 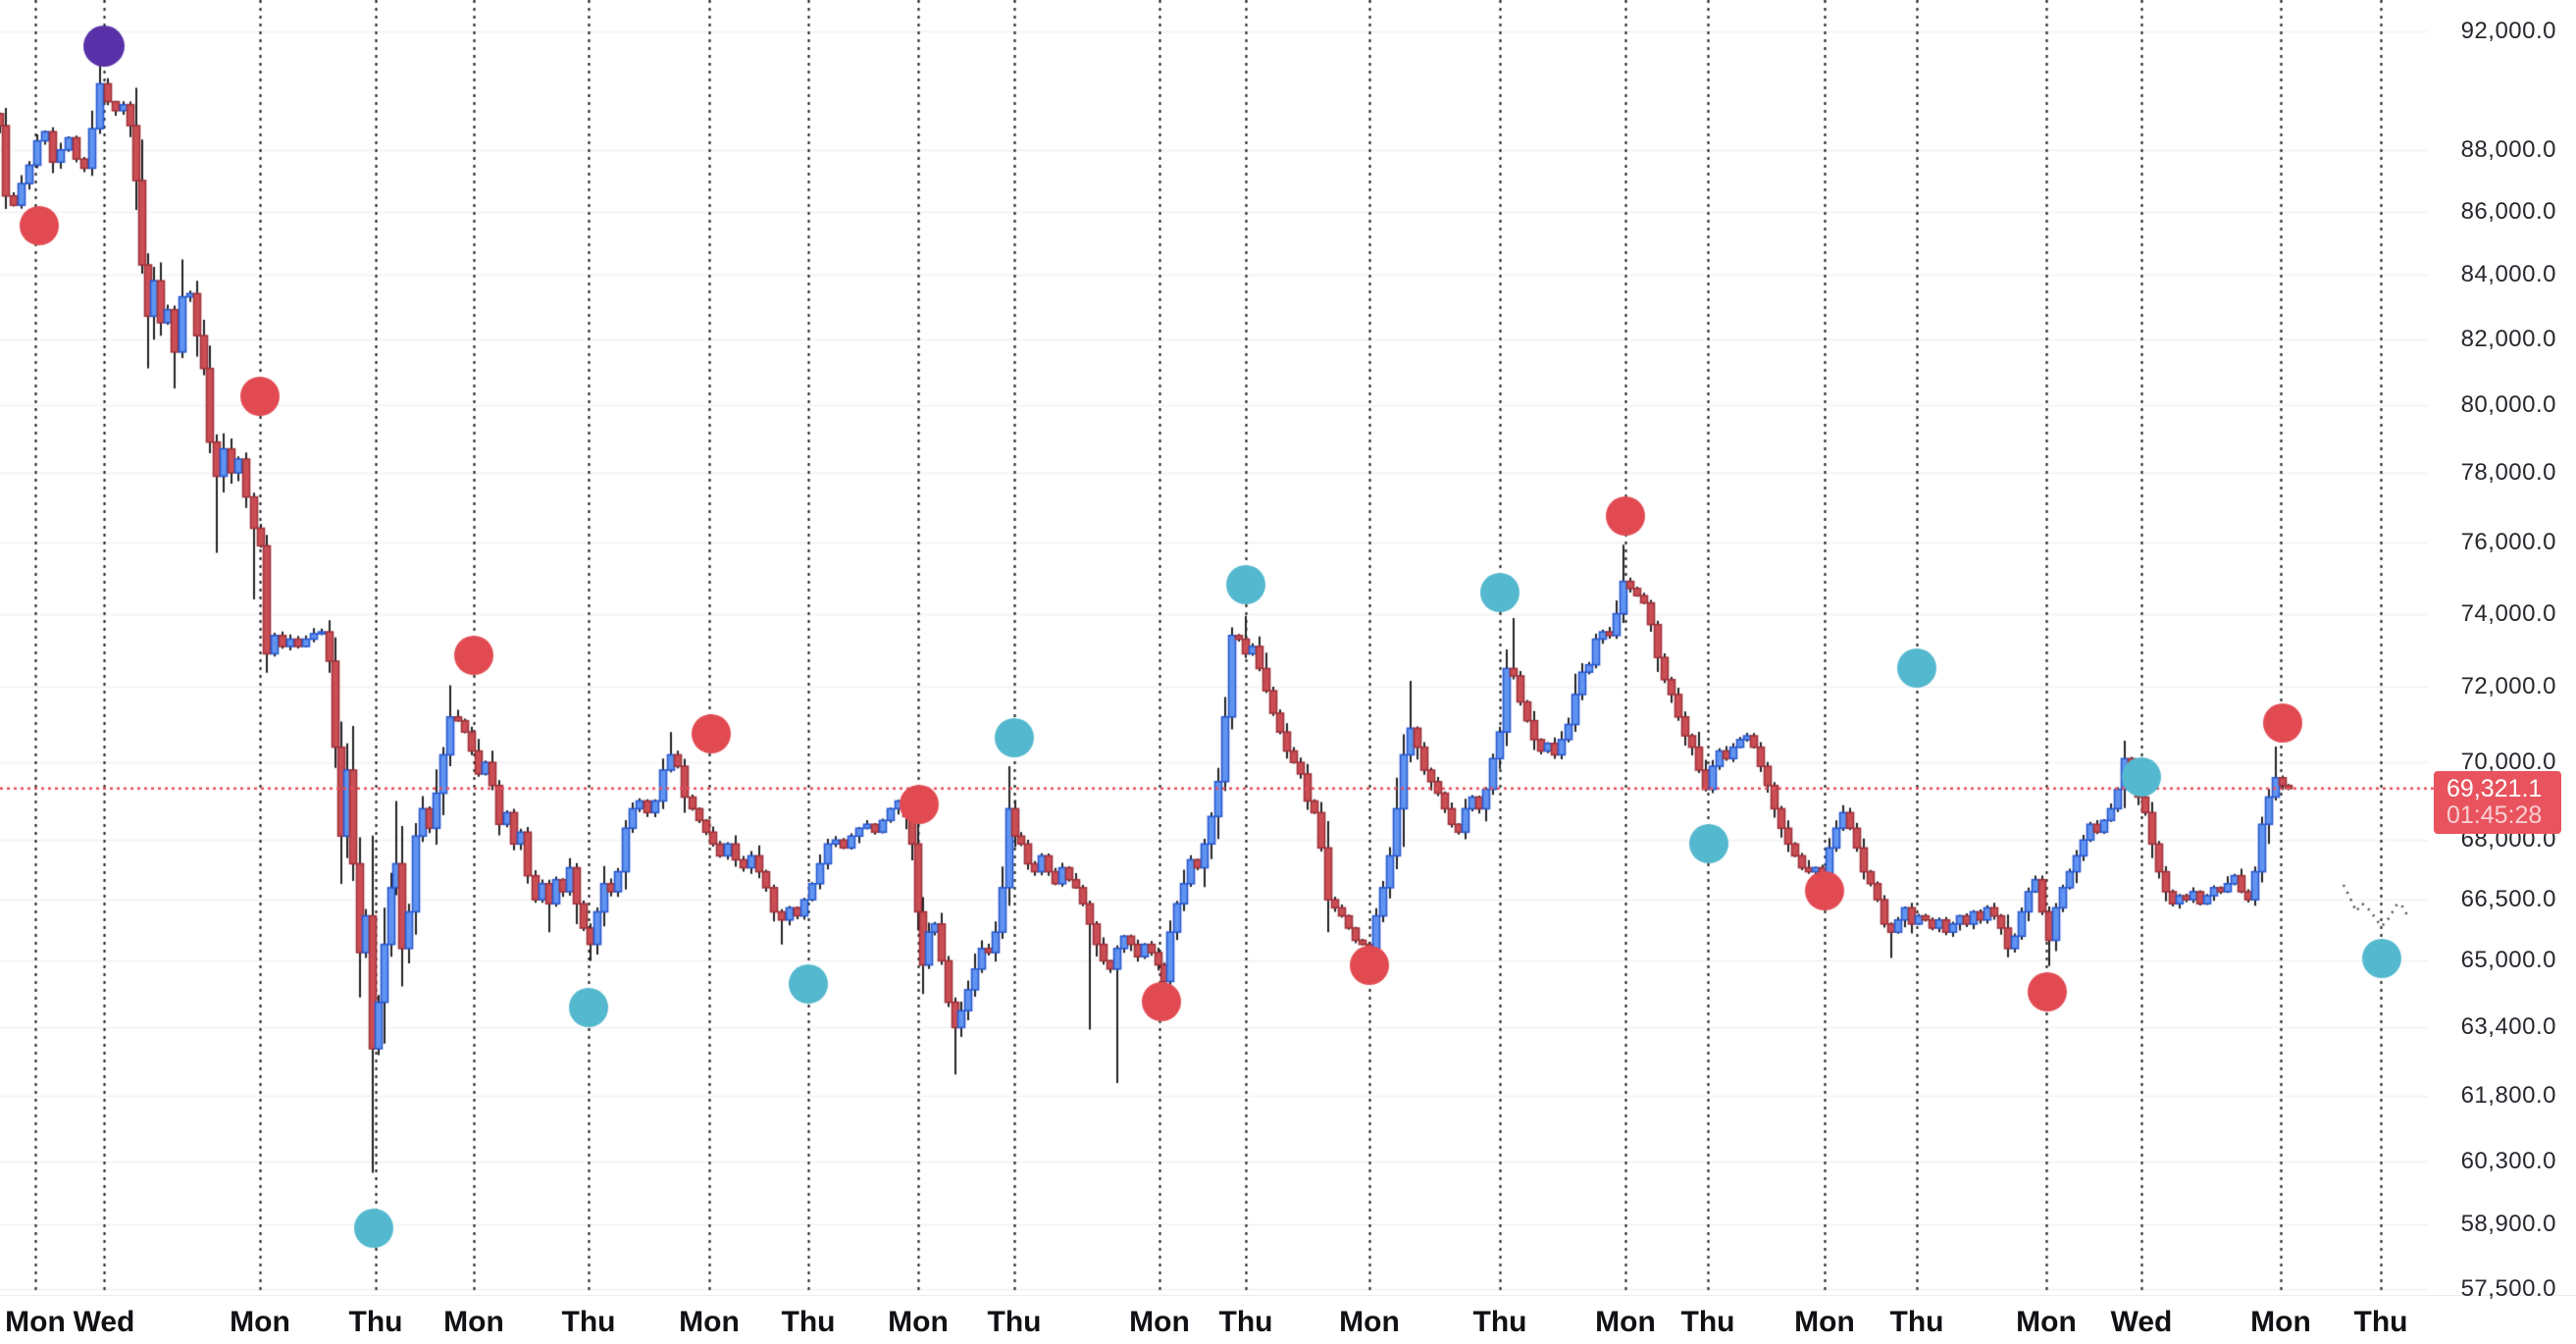 I want to click on price-axis-tick: 70,000.0, so click(x=2508, y=762).